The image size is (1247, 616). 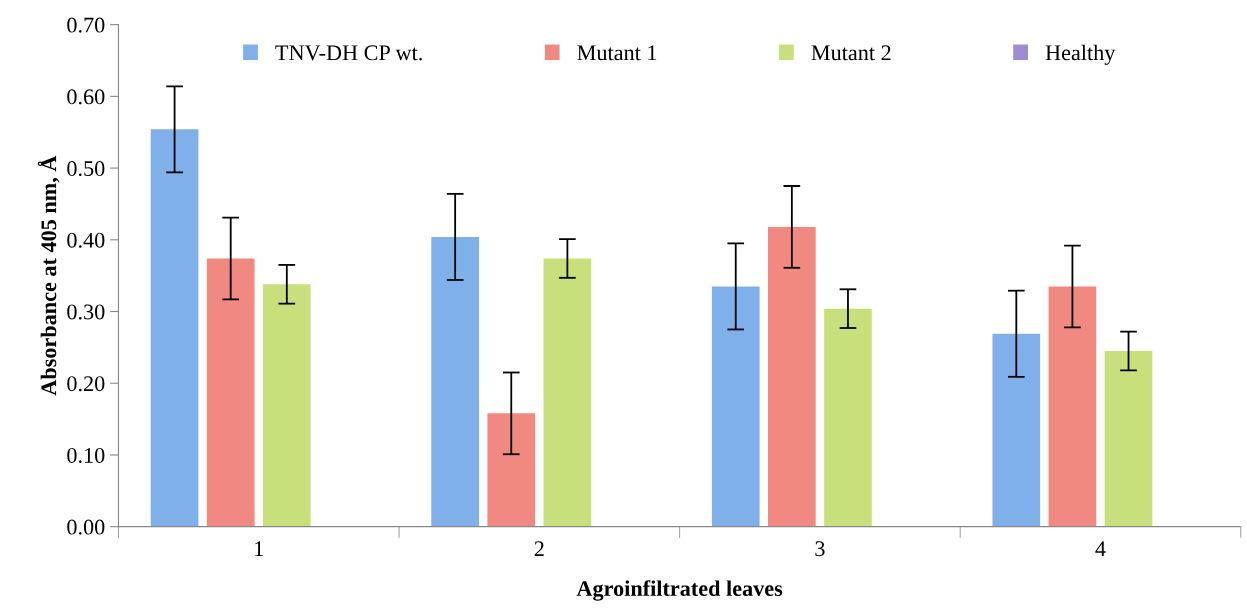 What do you see at coordinates (851, 53) in the screenshot?
I see `legend-label: Mutant 2` at bounding box center [851, 53].